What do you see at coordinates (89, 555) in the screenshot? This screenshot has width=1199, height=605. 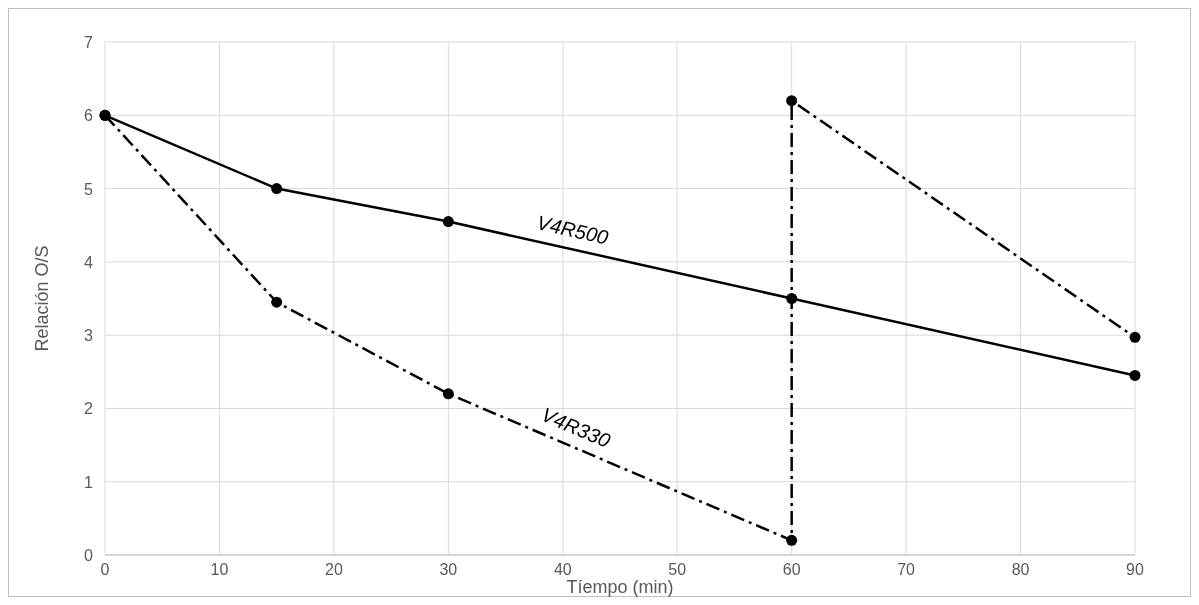 I see `y-tick-label: 0` at bounding box center [89, 555].